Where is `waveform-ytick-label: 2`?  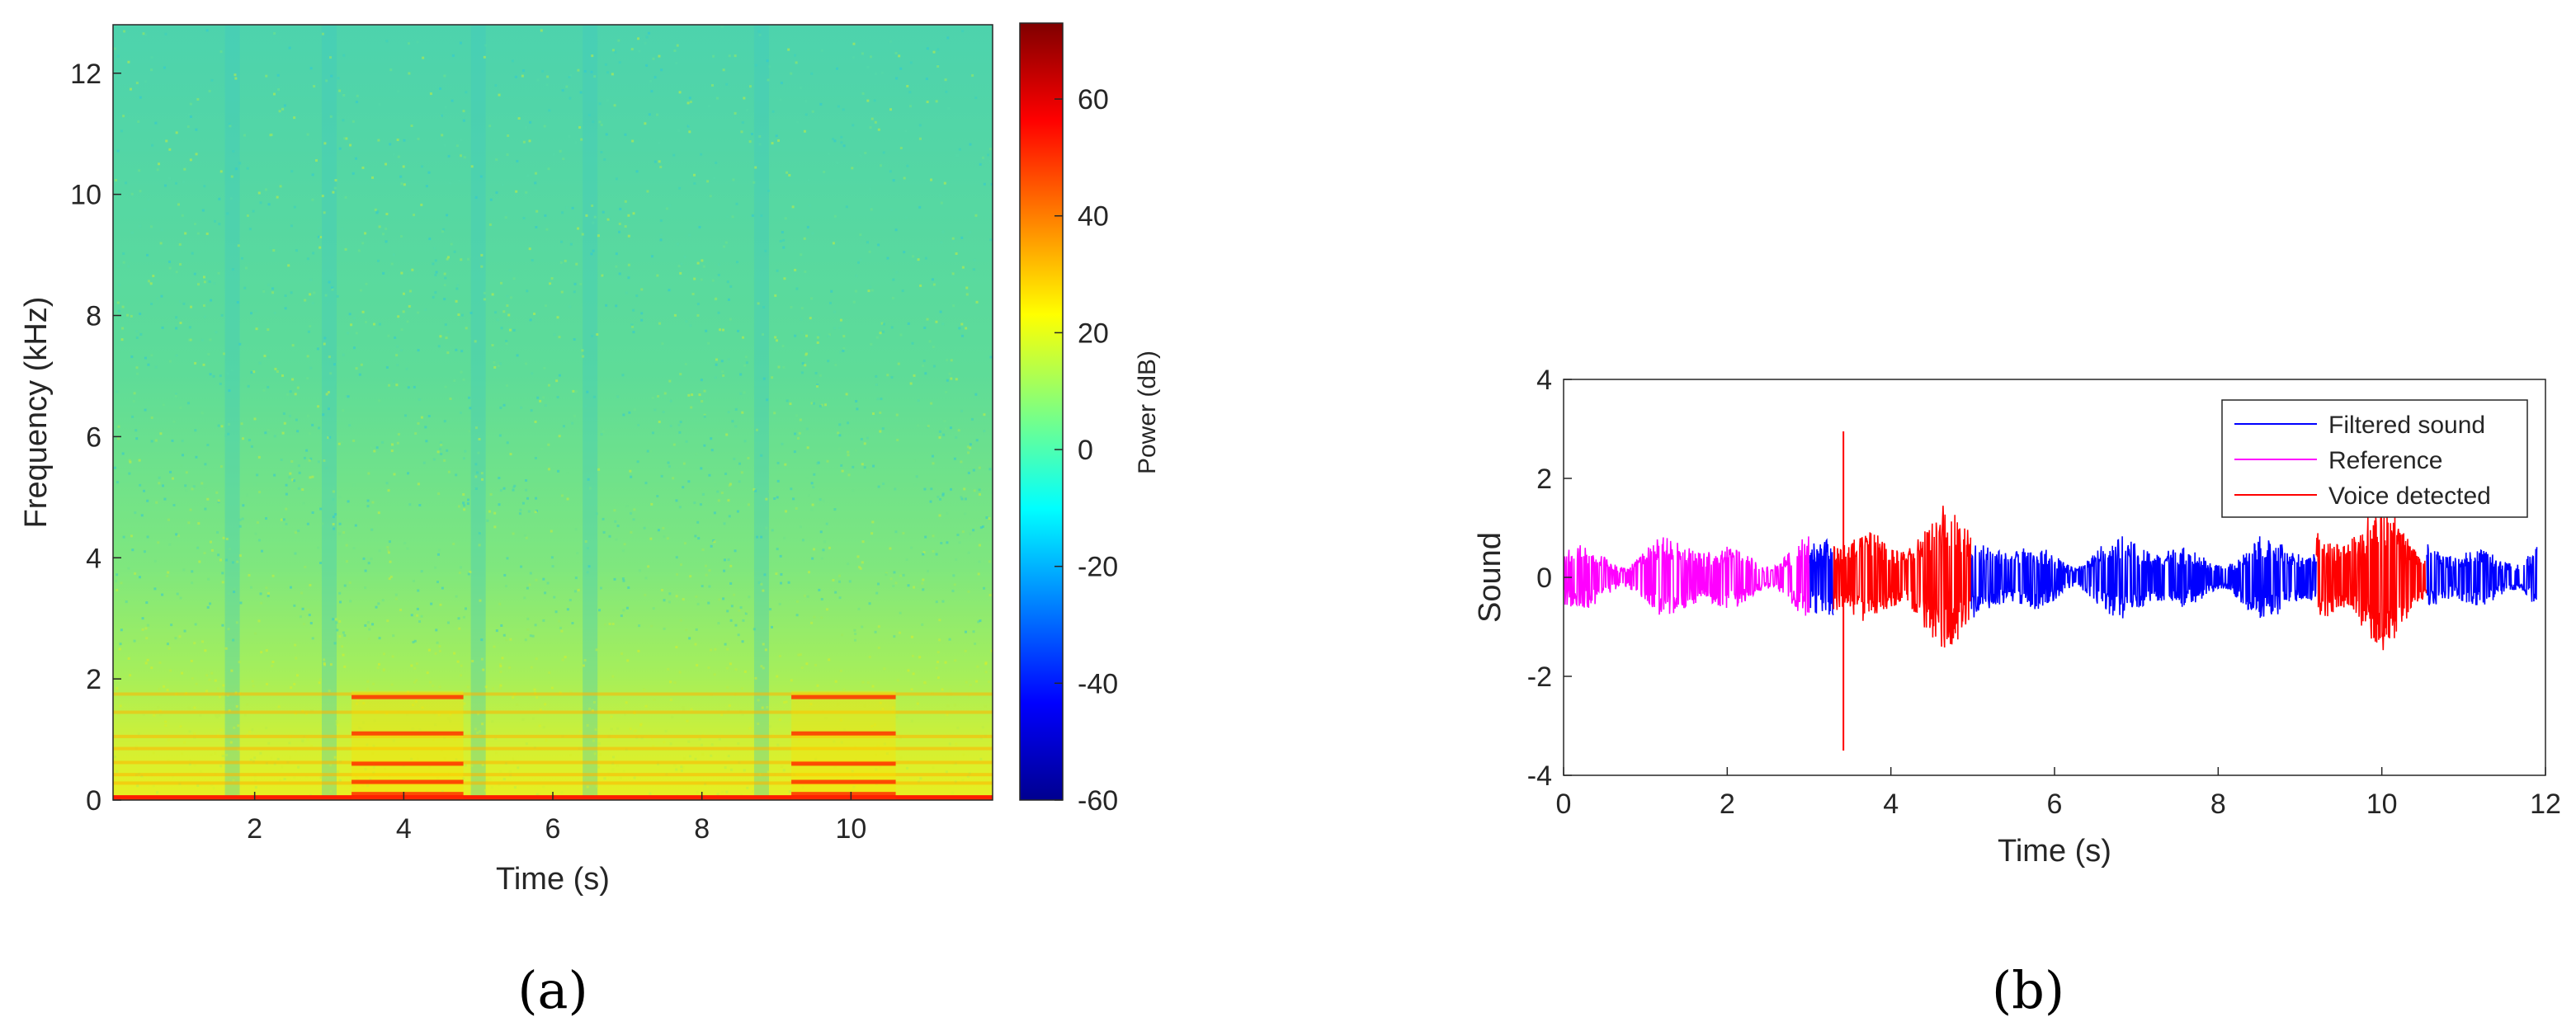 waveform-ytick-label: 2 is located at coordinates (1544, 480).